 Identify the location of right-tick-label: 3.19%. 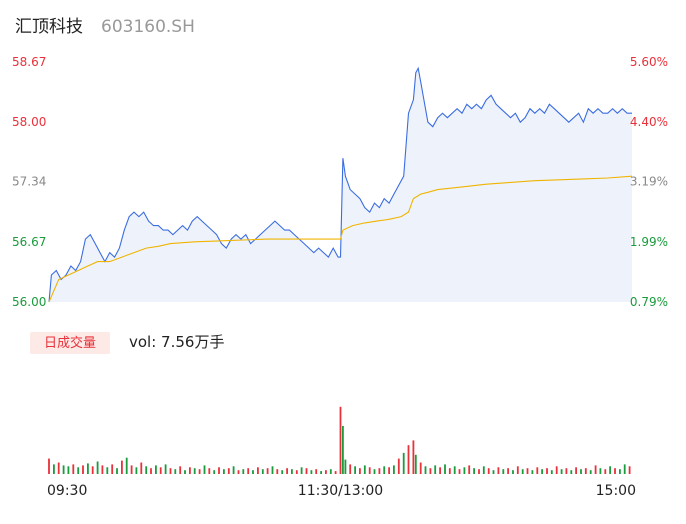
(649, 182).